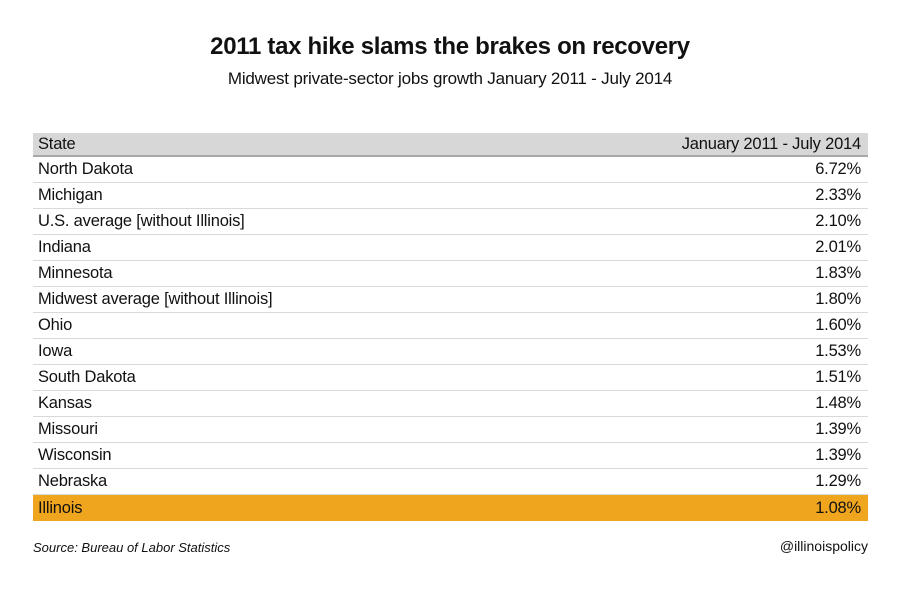 The height and width of the screenshot is (600, 900). I want to click on value-cell: 1.80%, so click(838, 299).